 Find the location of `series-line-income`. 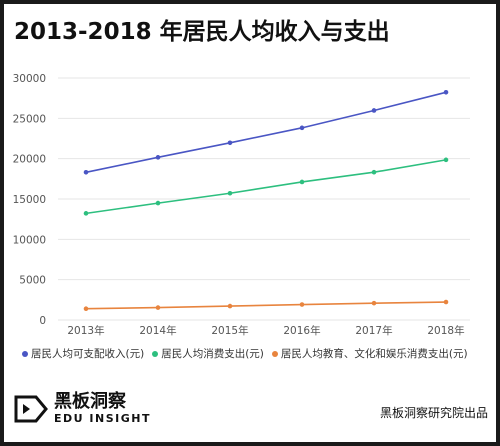

series-line-income is located at coordinates (266, 132).